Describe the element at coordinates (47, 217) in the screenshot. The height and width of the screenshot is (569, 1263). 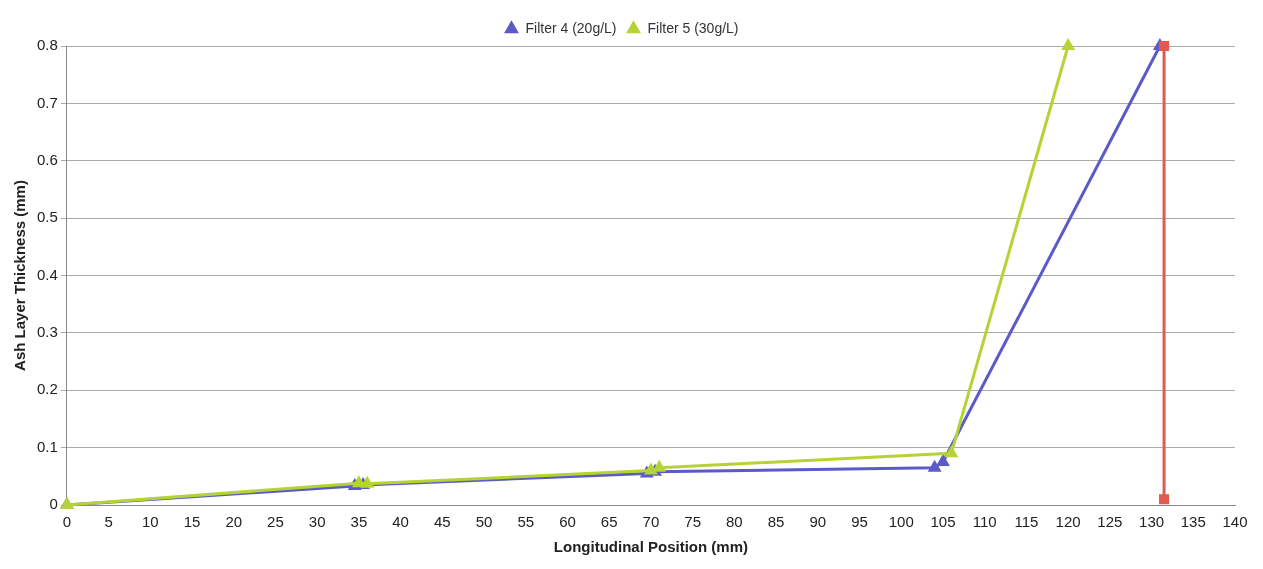
I see `y-tick-label: 0.5` at that location.